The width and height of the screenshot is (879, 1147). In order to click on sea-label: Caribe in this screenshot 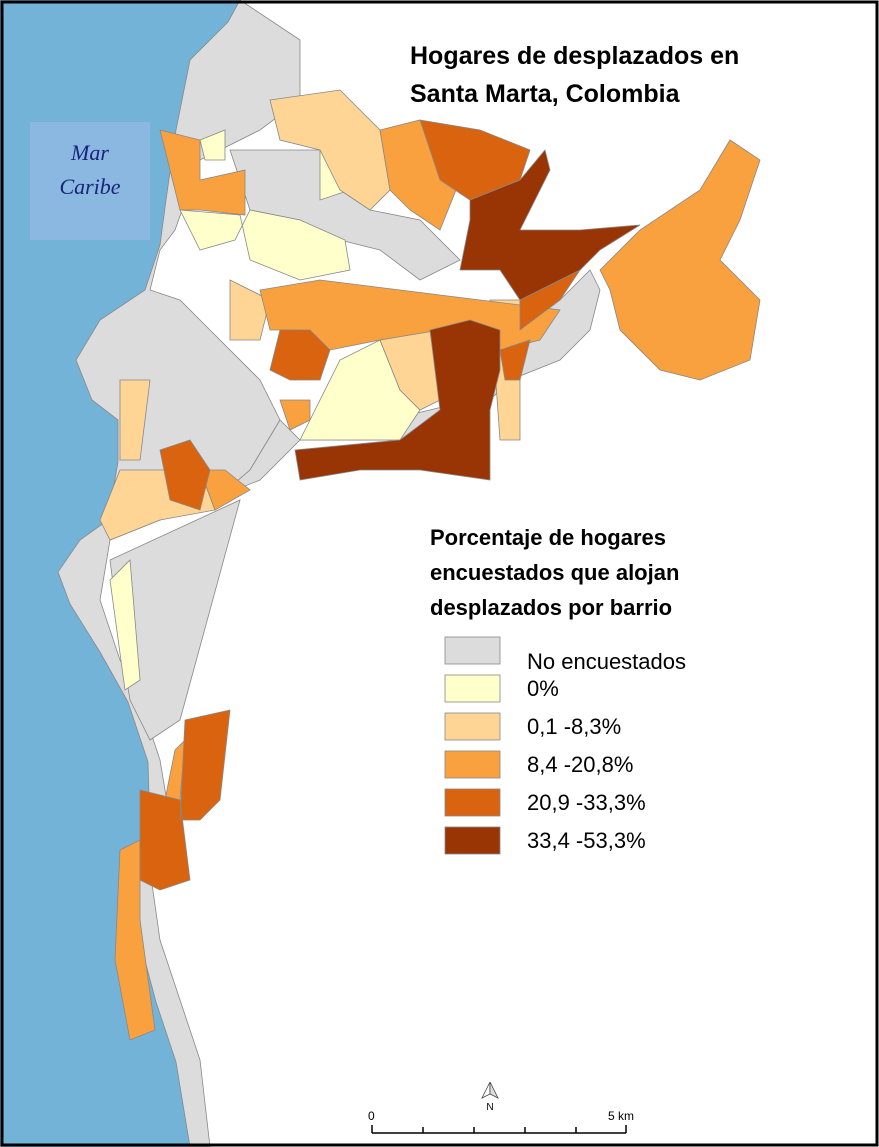, I will do `click(89, 186)`.